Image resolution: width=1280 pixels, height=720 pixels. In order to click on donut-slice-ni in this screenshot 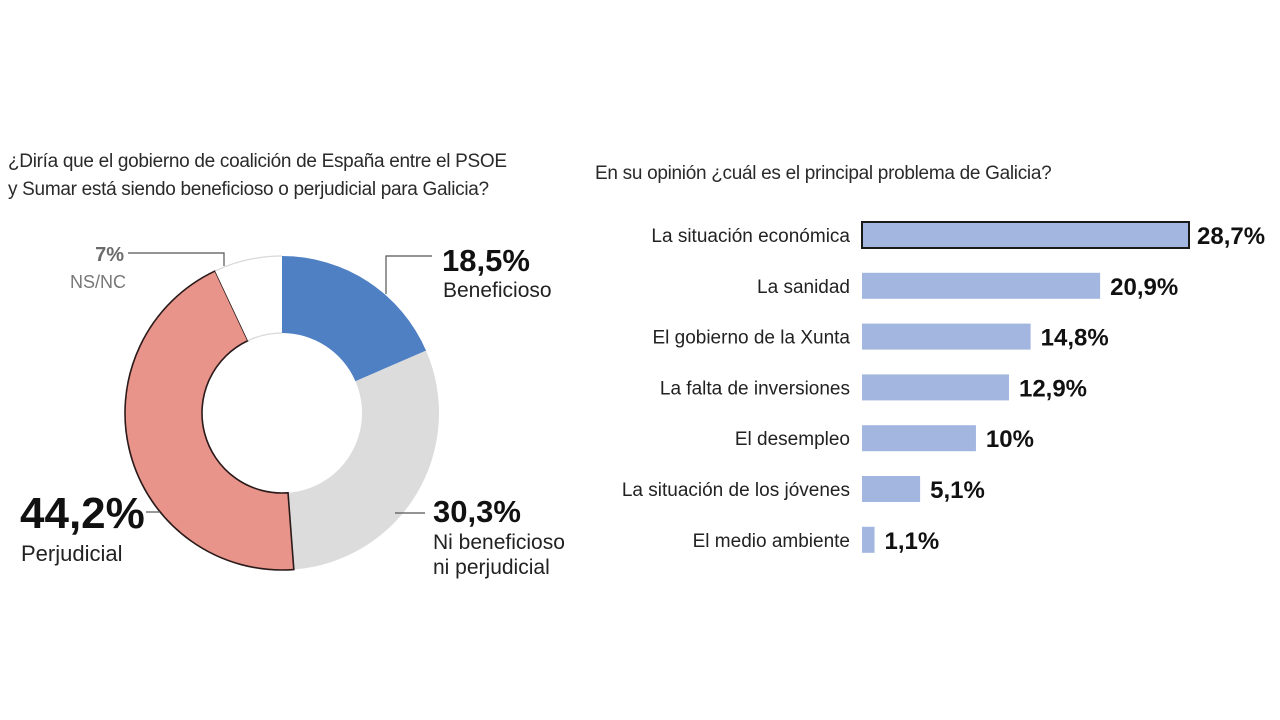, I will do `click(364, 460)`.